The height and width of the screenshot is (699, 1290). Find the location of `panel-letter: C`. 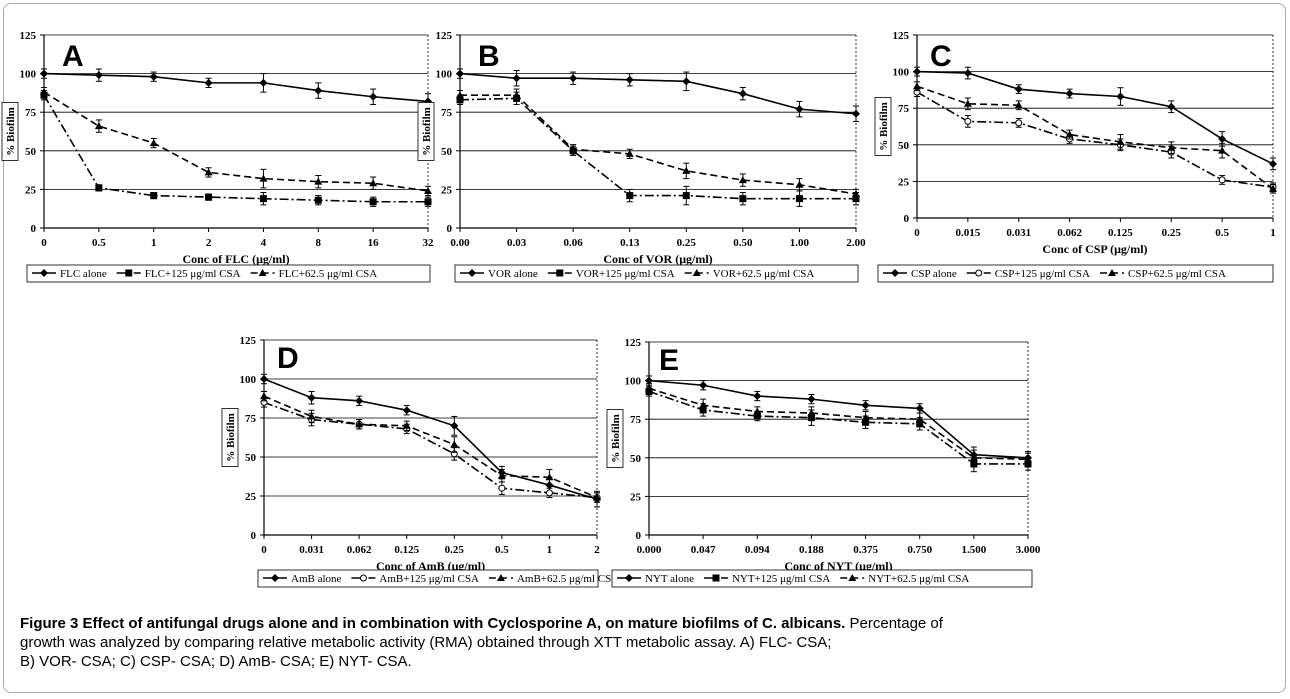

panel-letter: C is located at coordinates (941, 56).